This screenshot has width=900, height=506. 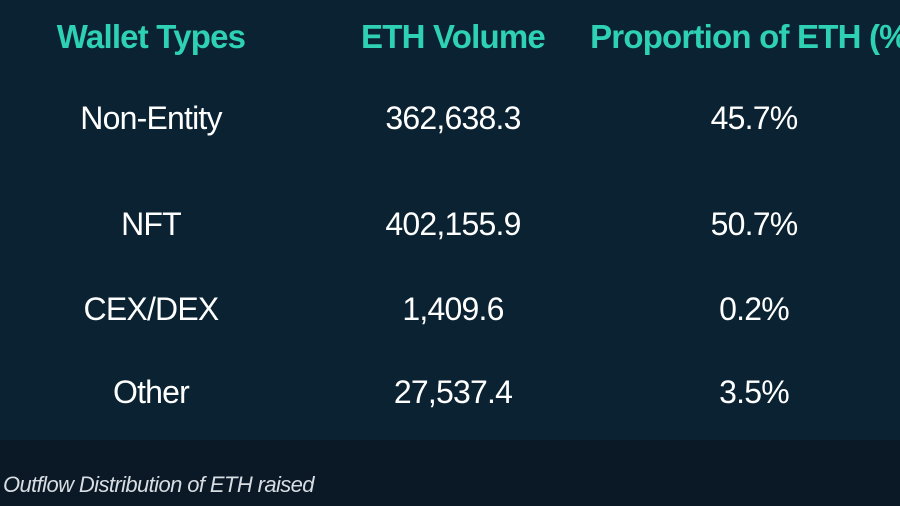 I want to click on caption-bar, so click(x=450, y=473).